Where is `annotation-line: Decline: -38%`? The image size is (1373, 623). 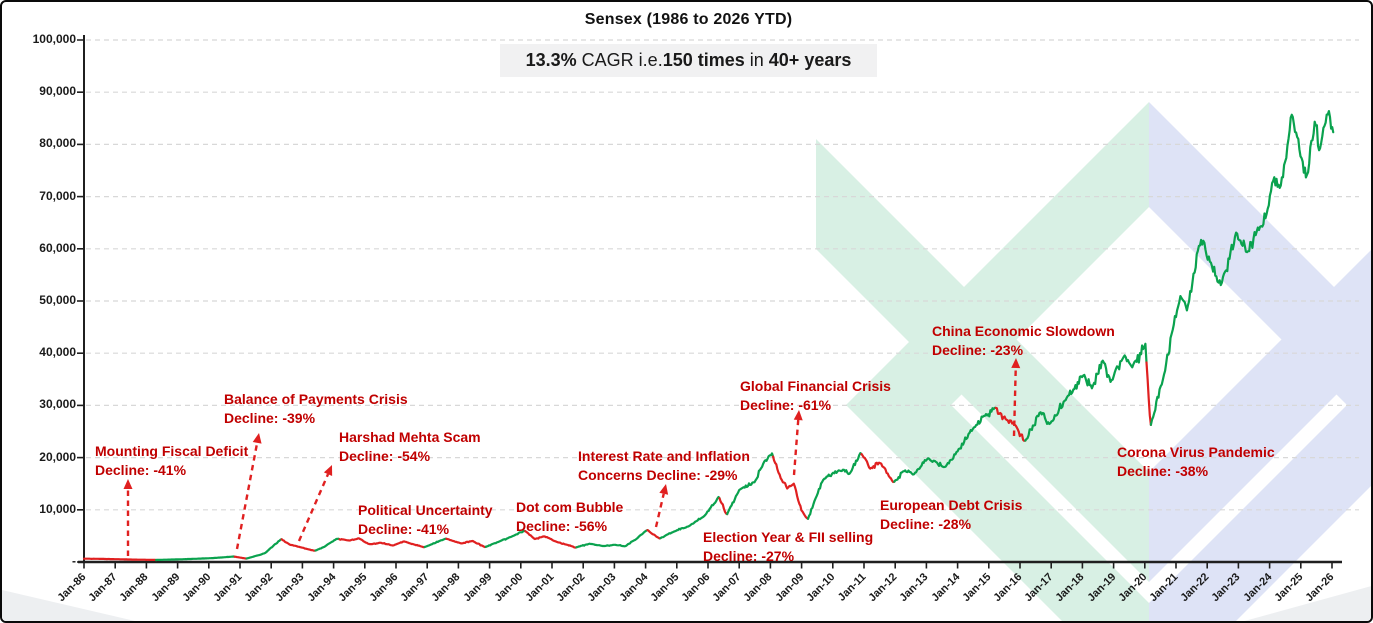
annotation-line: Decline: -38% is located at coordinates (1163, 471).